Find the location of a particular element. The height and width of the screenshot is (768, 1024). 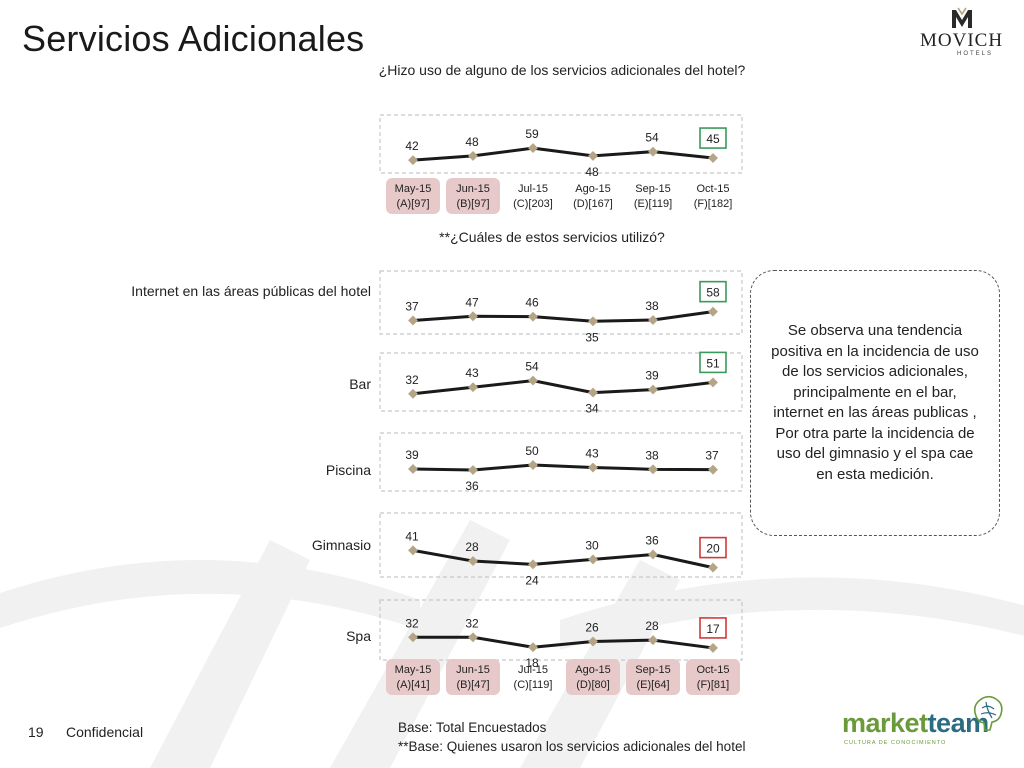

base-label-spa-5: (F)[81] is located at coordinates (713, 685).